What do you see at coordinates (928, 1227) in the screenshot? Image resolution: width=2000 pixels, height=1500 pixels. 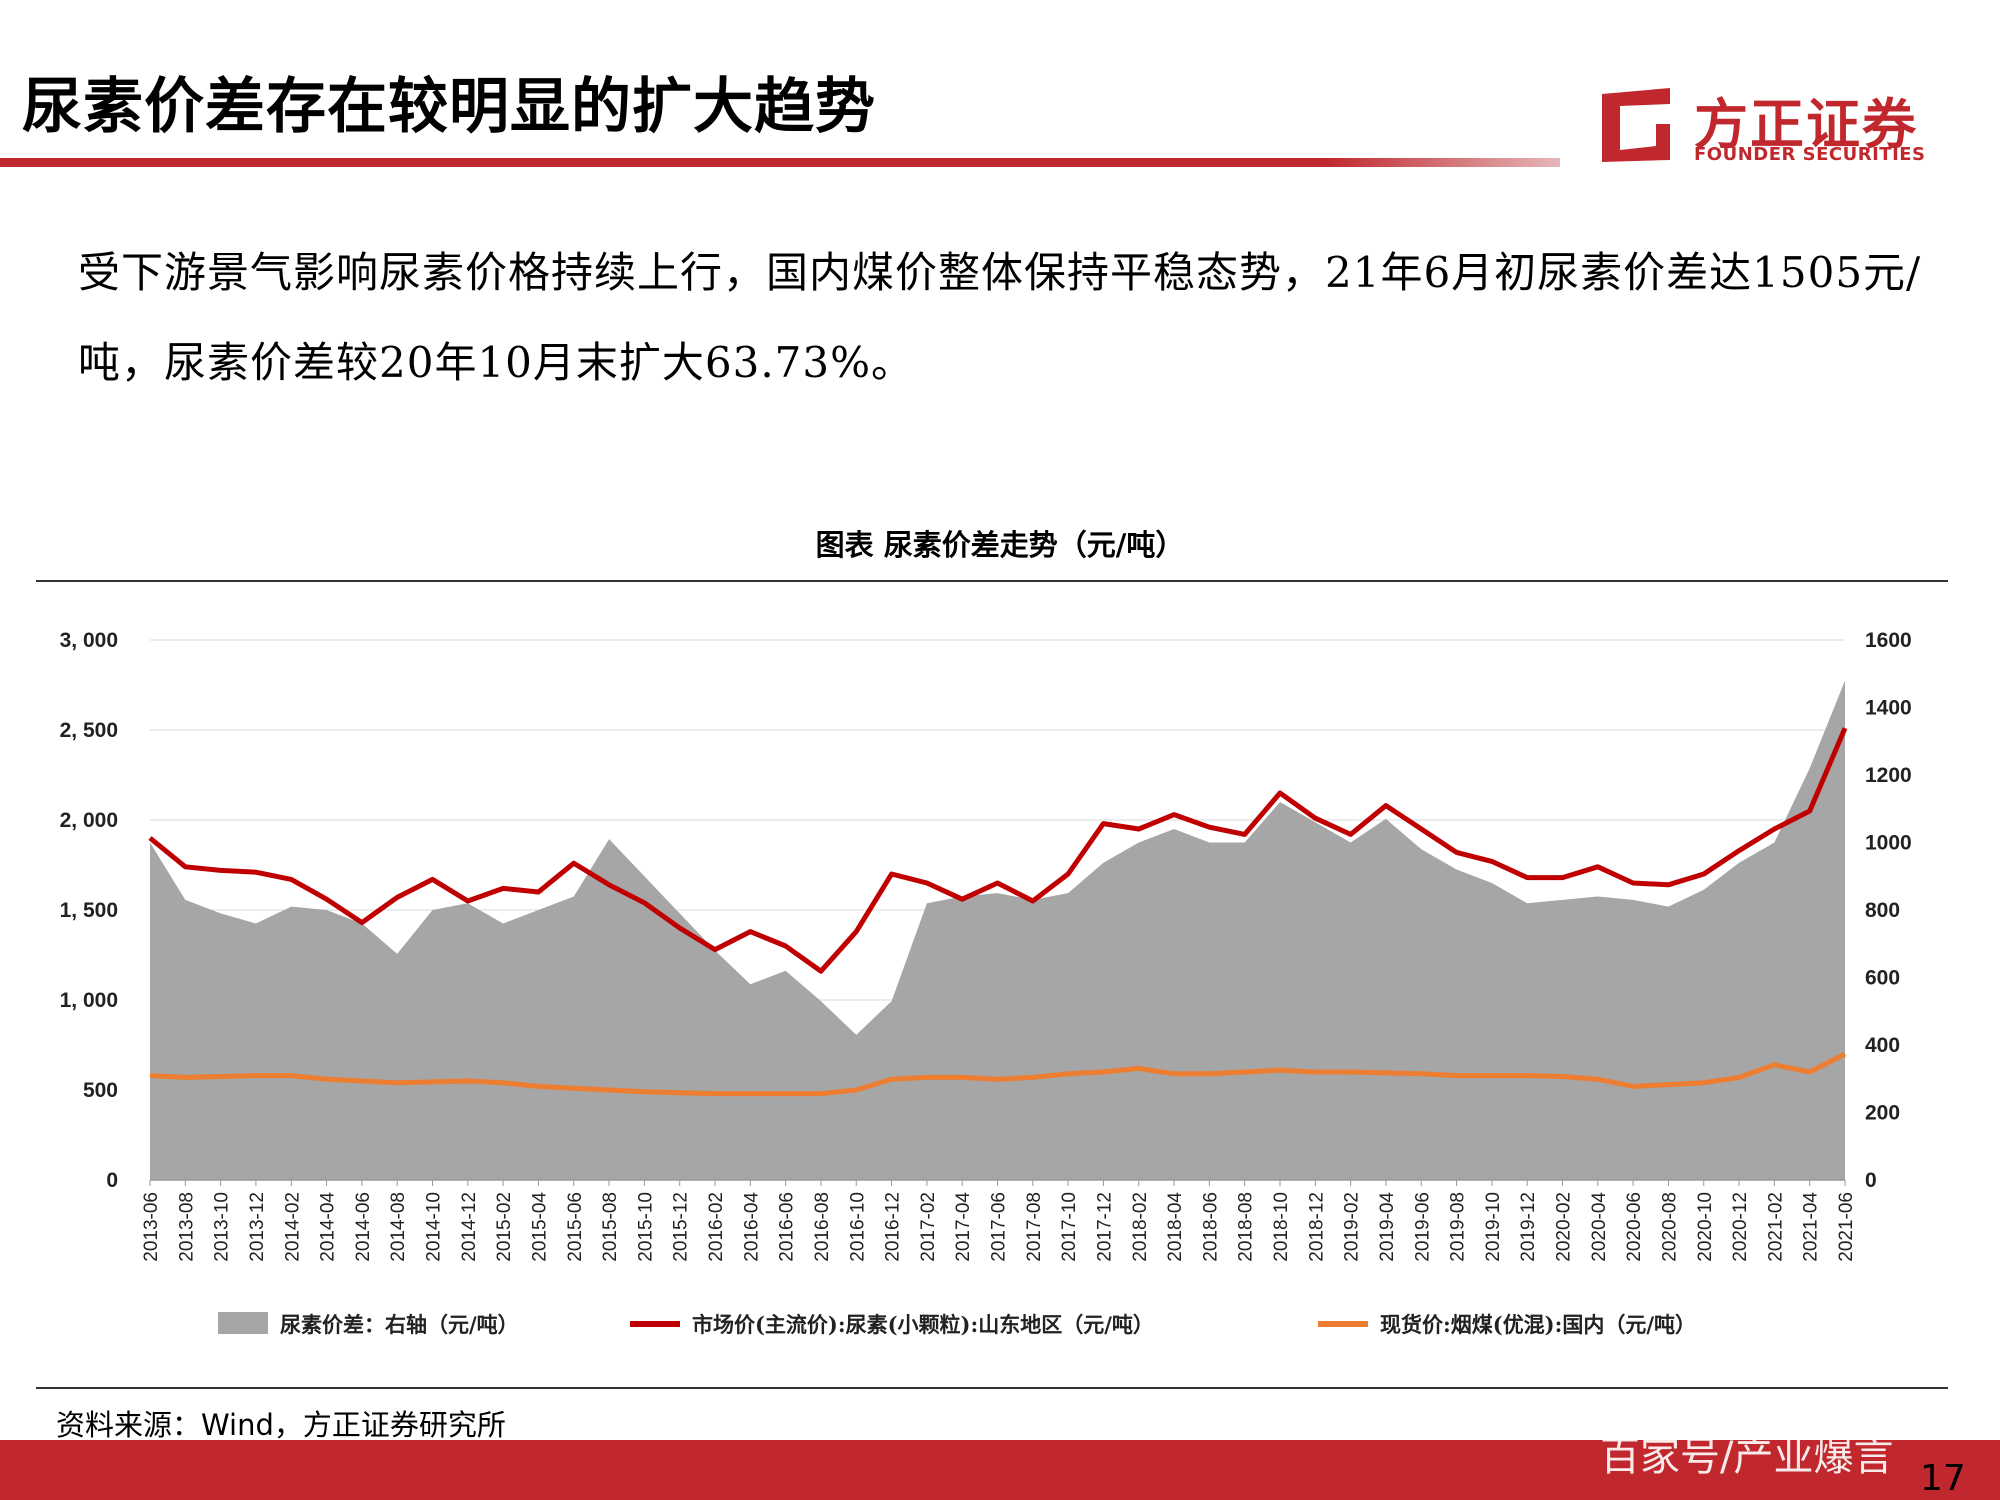 I see `x-tick-label: 2017-02` at bounding box center [928, 1227].